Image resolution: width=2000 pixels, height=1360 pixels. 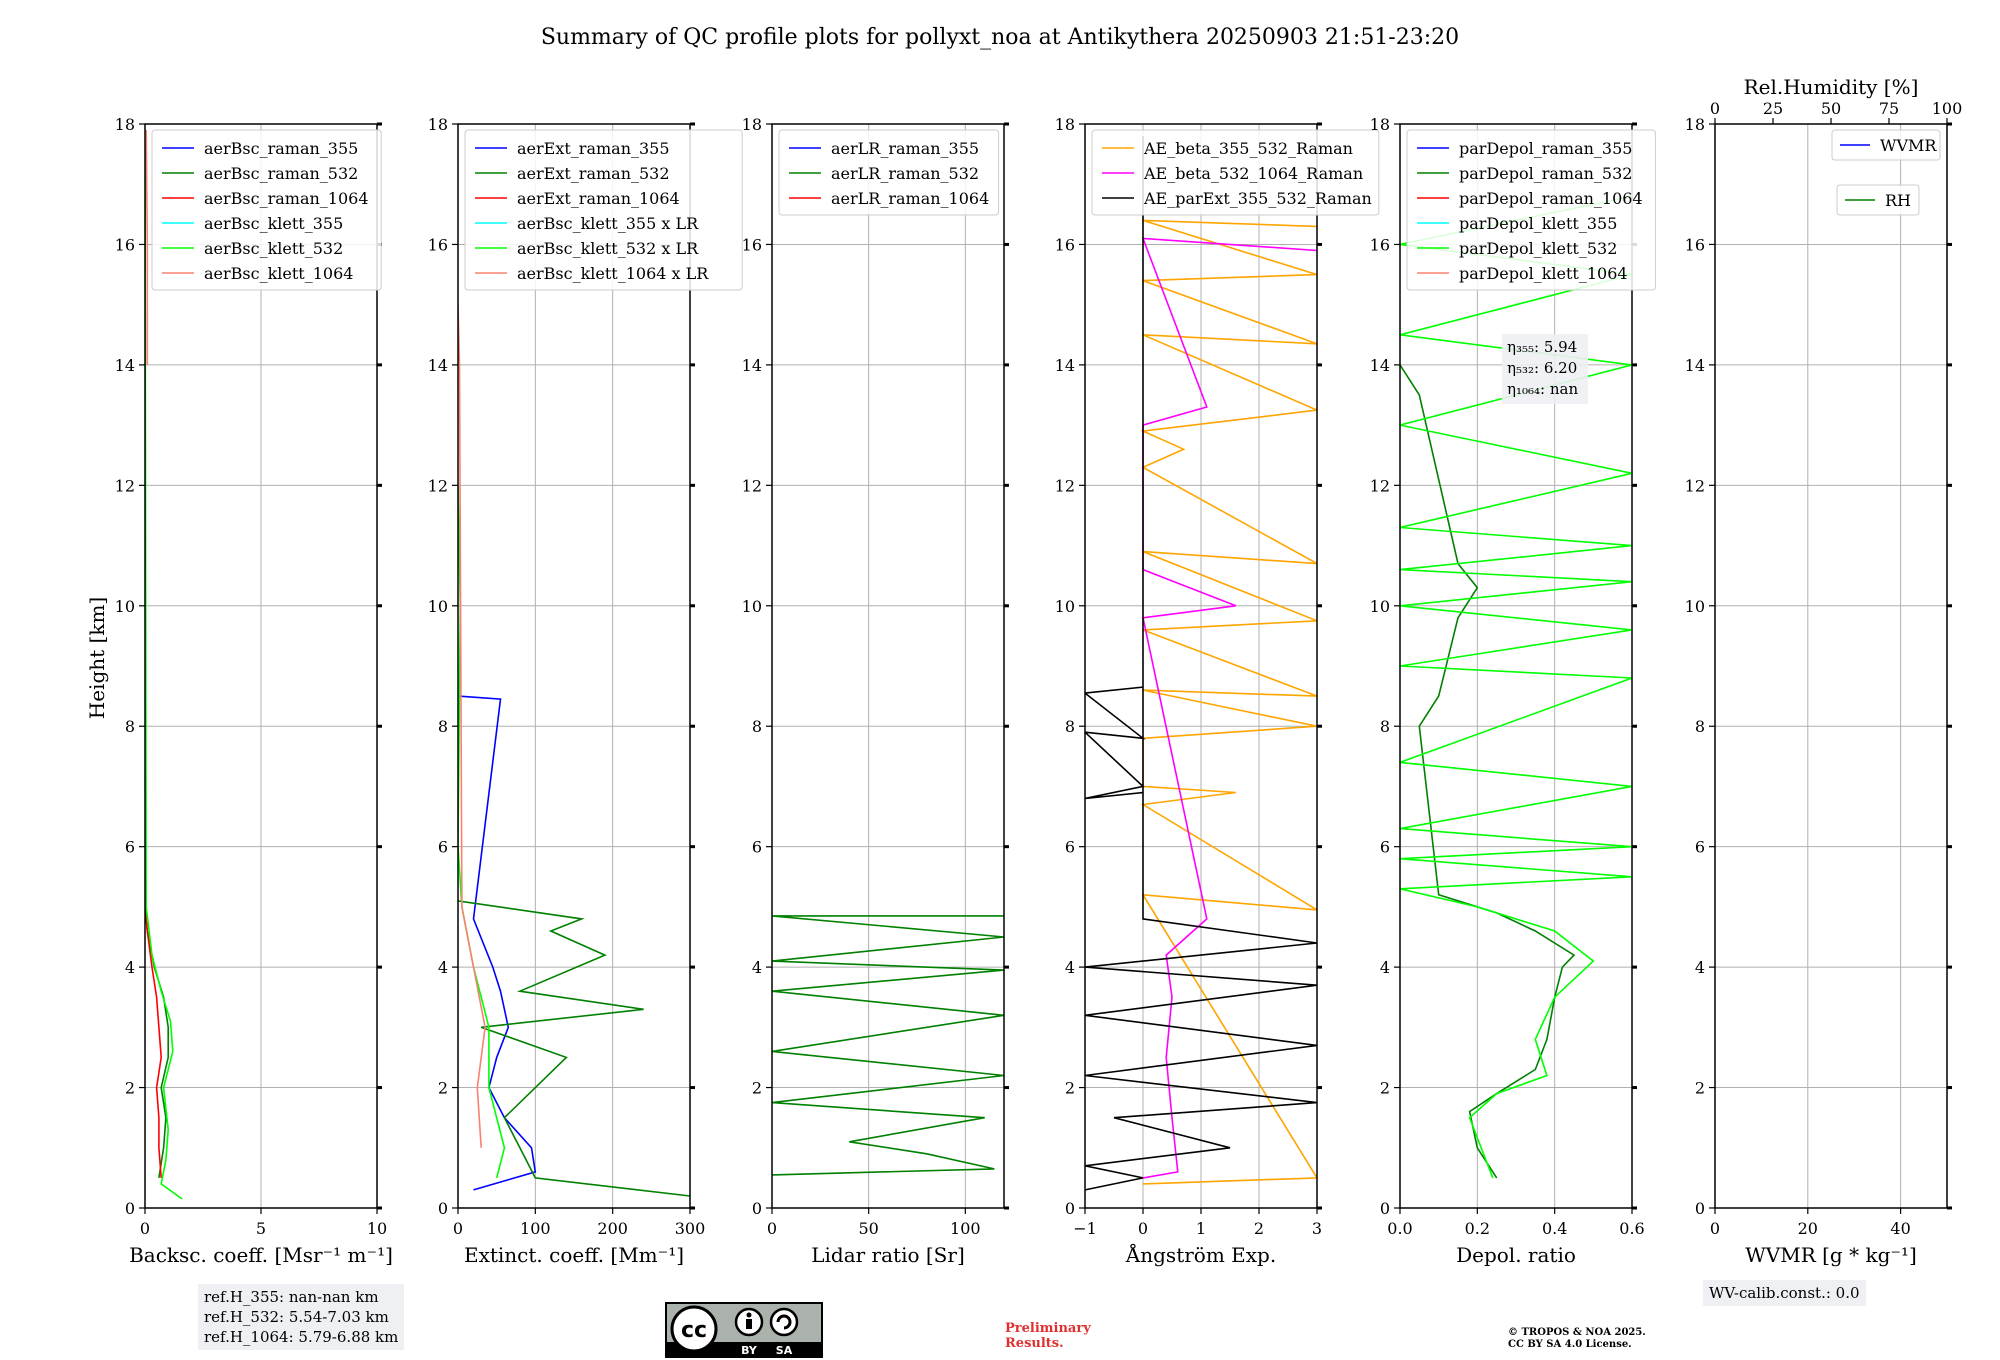 What do you see at coordinates (749, 1350) in the screenshot?
I see `cc-badge-by: BY` at bounding box center [749, 1350].